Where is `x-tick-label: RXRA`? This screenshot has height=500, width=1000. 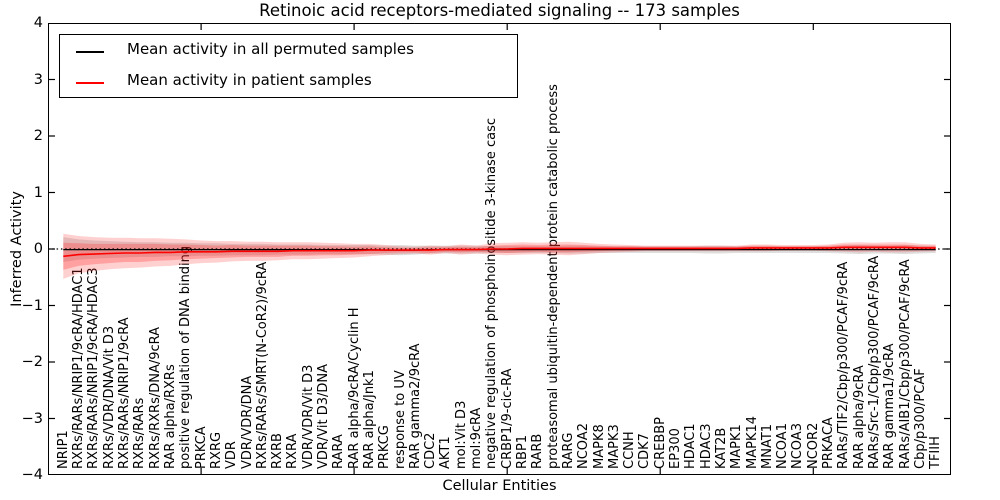
x-tick-label: RXRA is located at coordinates (293, 451).